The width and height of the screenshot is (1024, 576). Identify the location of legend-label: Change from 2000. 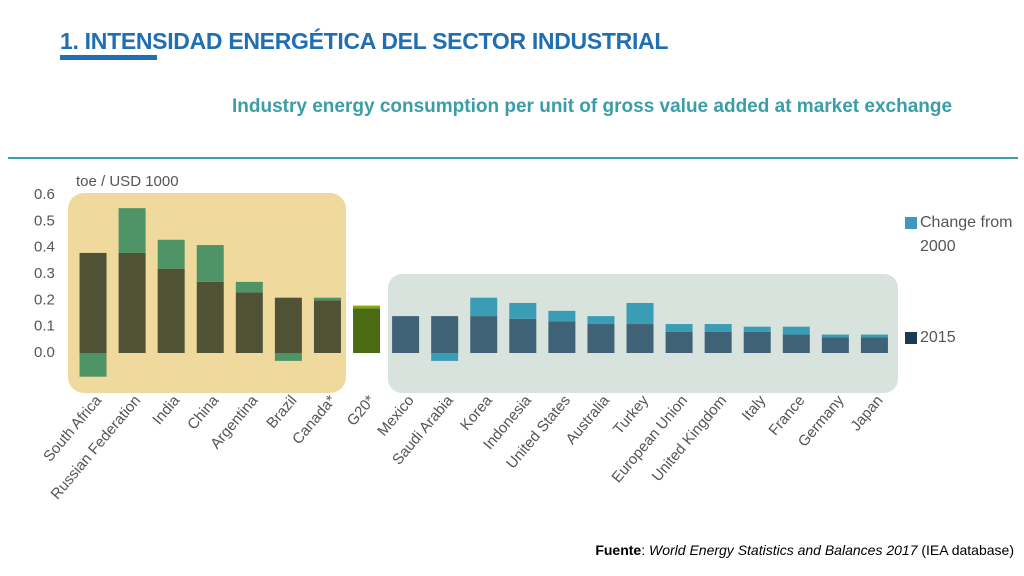
(966, 234).